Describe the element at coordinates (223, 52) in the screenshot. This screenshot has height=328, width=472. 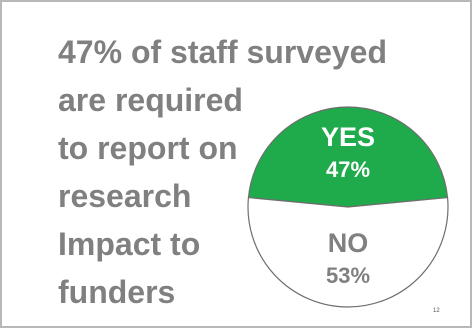
I see `headline-line: 47% of staff surveyed` at that location.